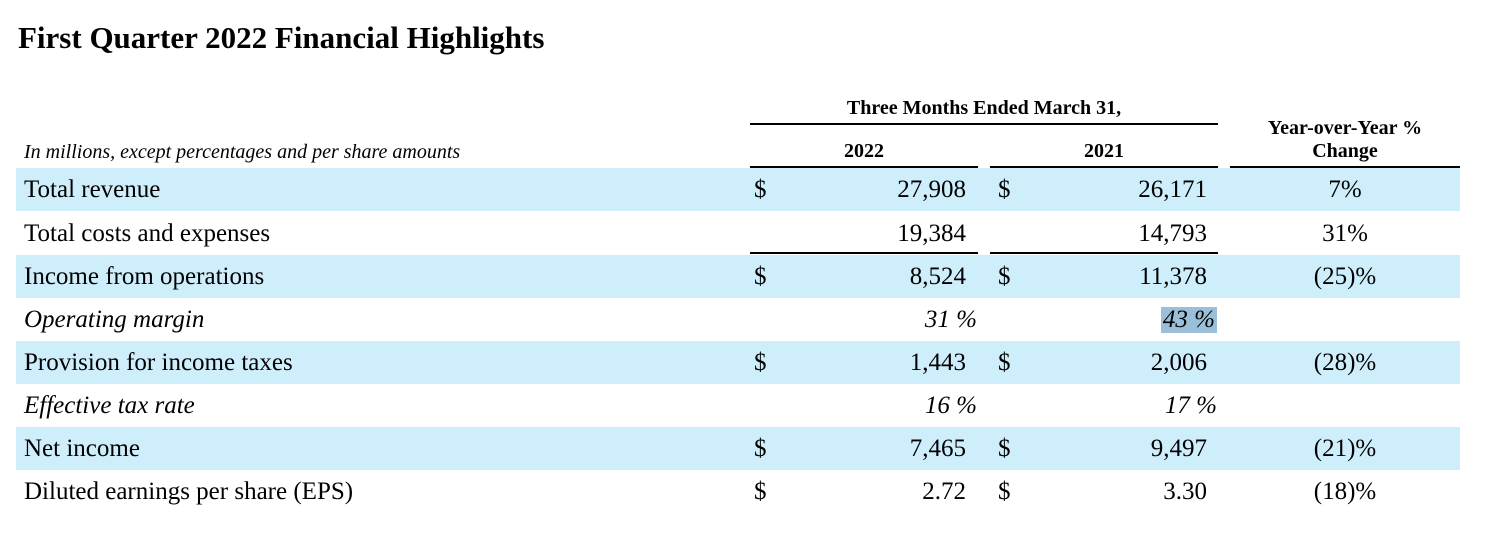 This screenshot has width=1500, height=550. What do you see at coordinates (281, 37) in the screenshot?
I see `page-title: First Quarter 2022 Financial Highlights` at bounding box center [281, 37].